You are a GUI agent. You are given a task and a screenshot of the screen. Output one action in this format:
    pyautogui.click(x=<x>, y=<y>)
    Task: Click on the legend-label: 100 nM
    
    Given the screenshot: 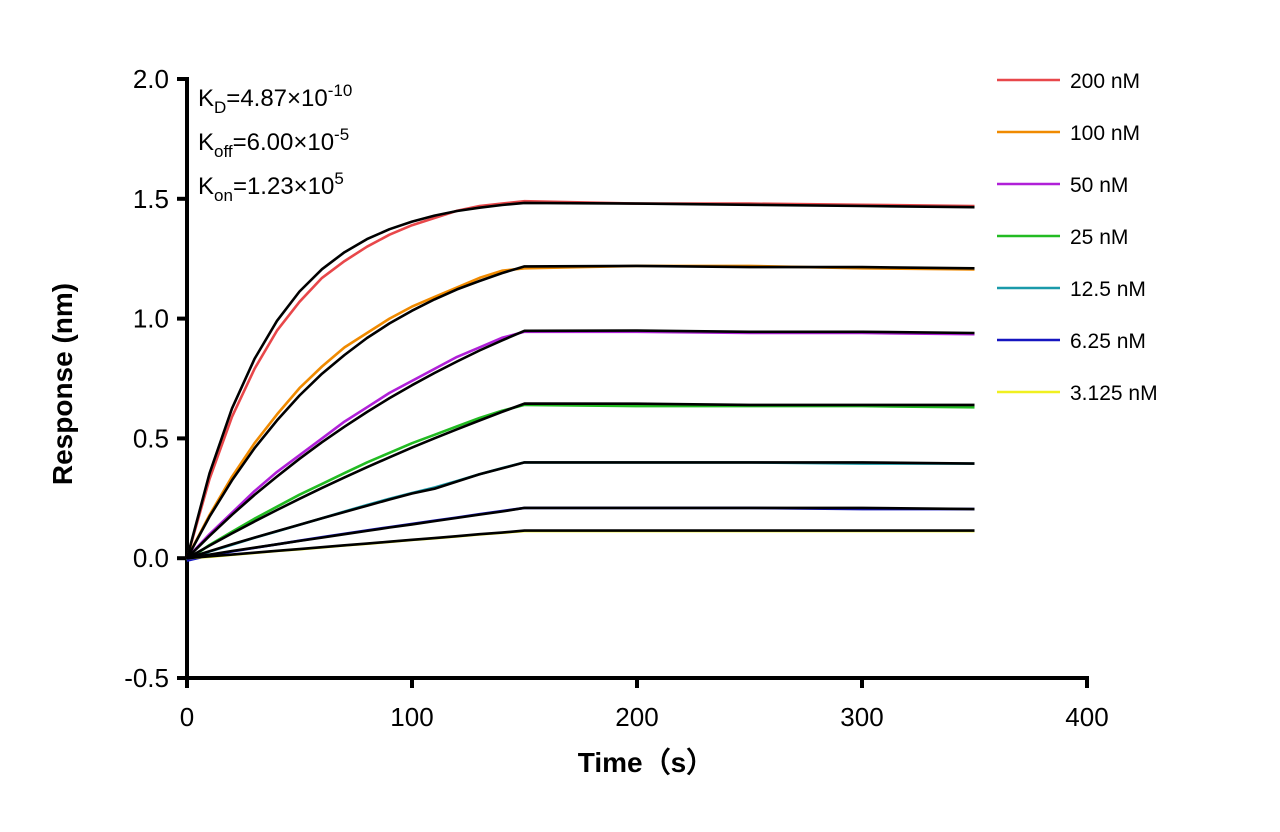 What is the action you would take?
    pyautogui.click(x=1105, y=133)
    